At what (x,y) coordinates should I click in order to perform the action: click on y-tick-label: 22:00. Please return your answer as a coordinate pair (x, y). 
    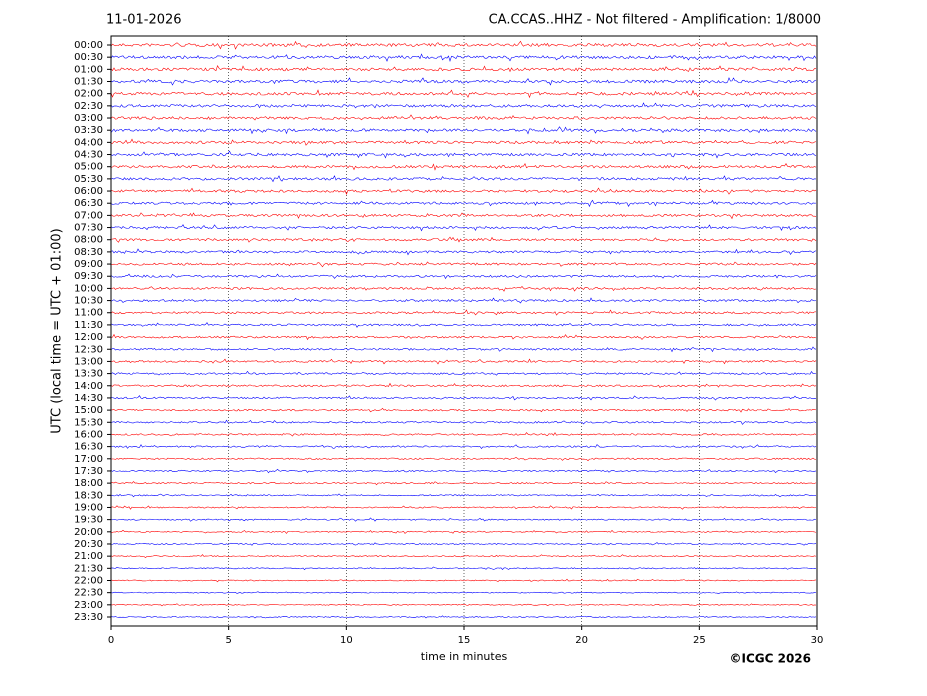
    Looking at the image, I should click on (88, 580).